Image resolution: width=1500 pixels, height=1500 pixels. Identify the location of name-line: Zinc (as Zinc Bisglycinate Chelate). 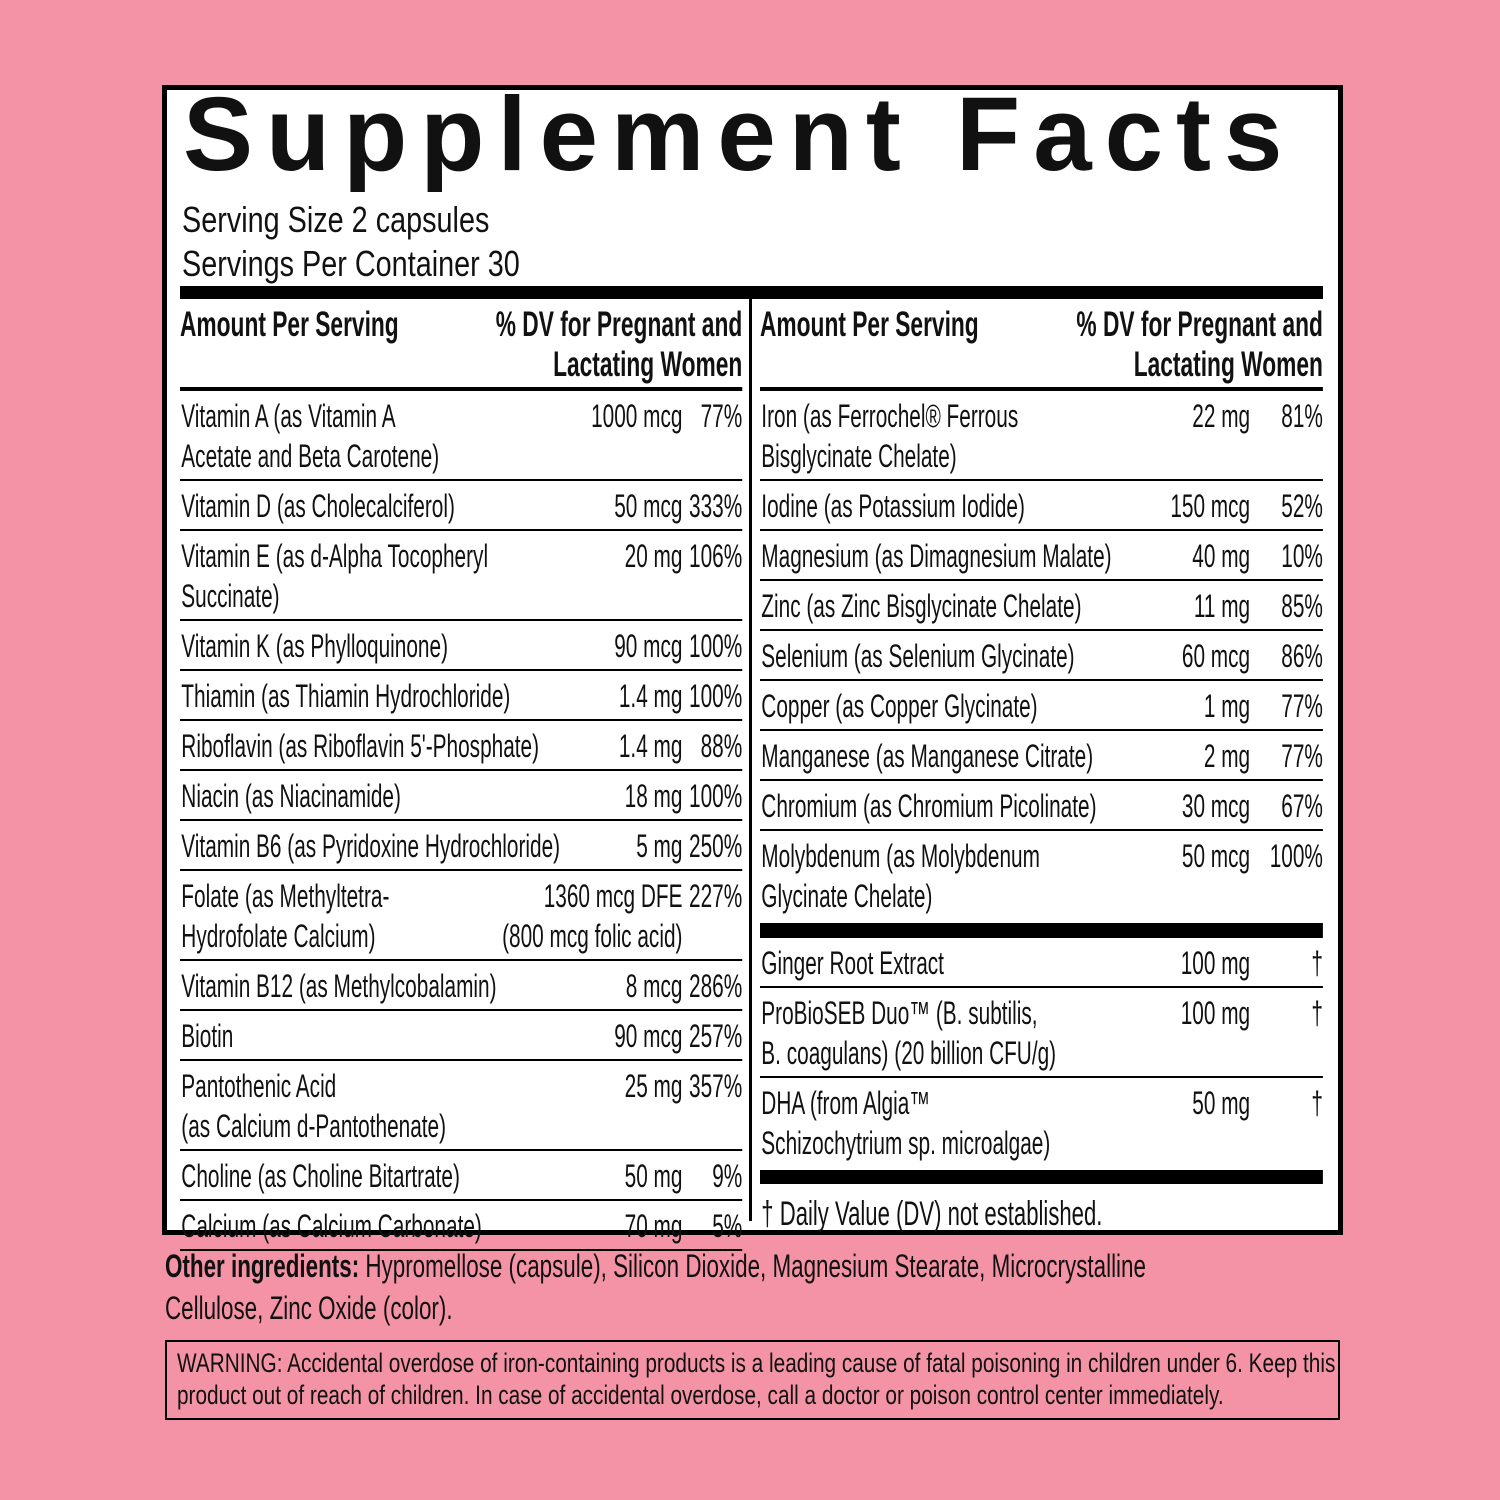
(921, 606).